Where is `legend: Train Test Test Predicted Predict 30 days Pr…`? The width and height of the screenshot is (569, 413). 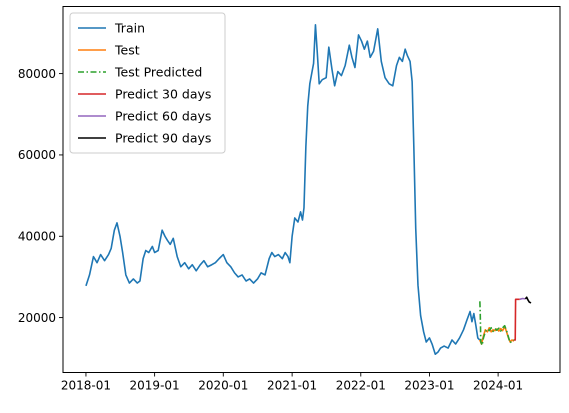 legend: Train Test Test Predicted Predict 30 days Pr… is located at coordinates (147, 83).